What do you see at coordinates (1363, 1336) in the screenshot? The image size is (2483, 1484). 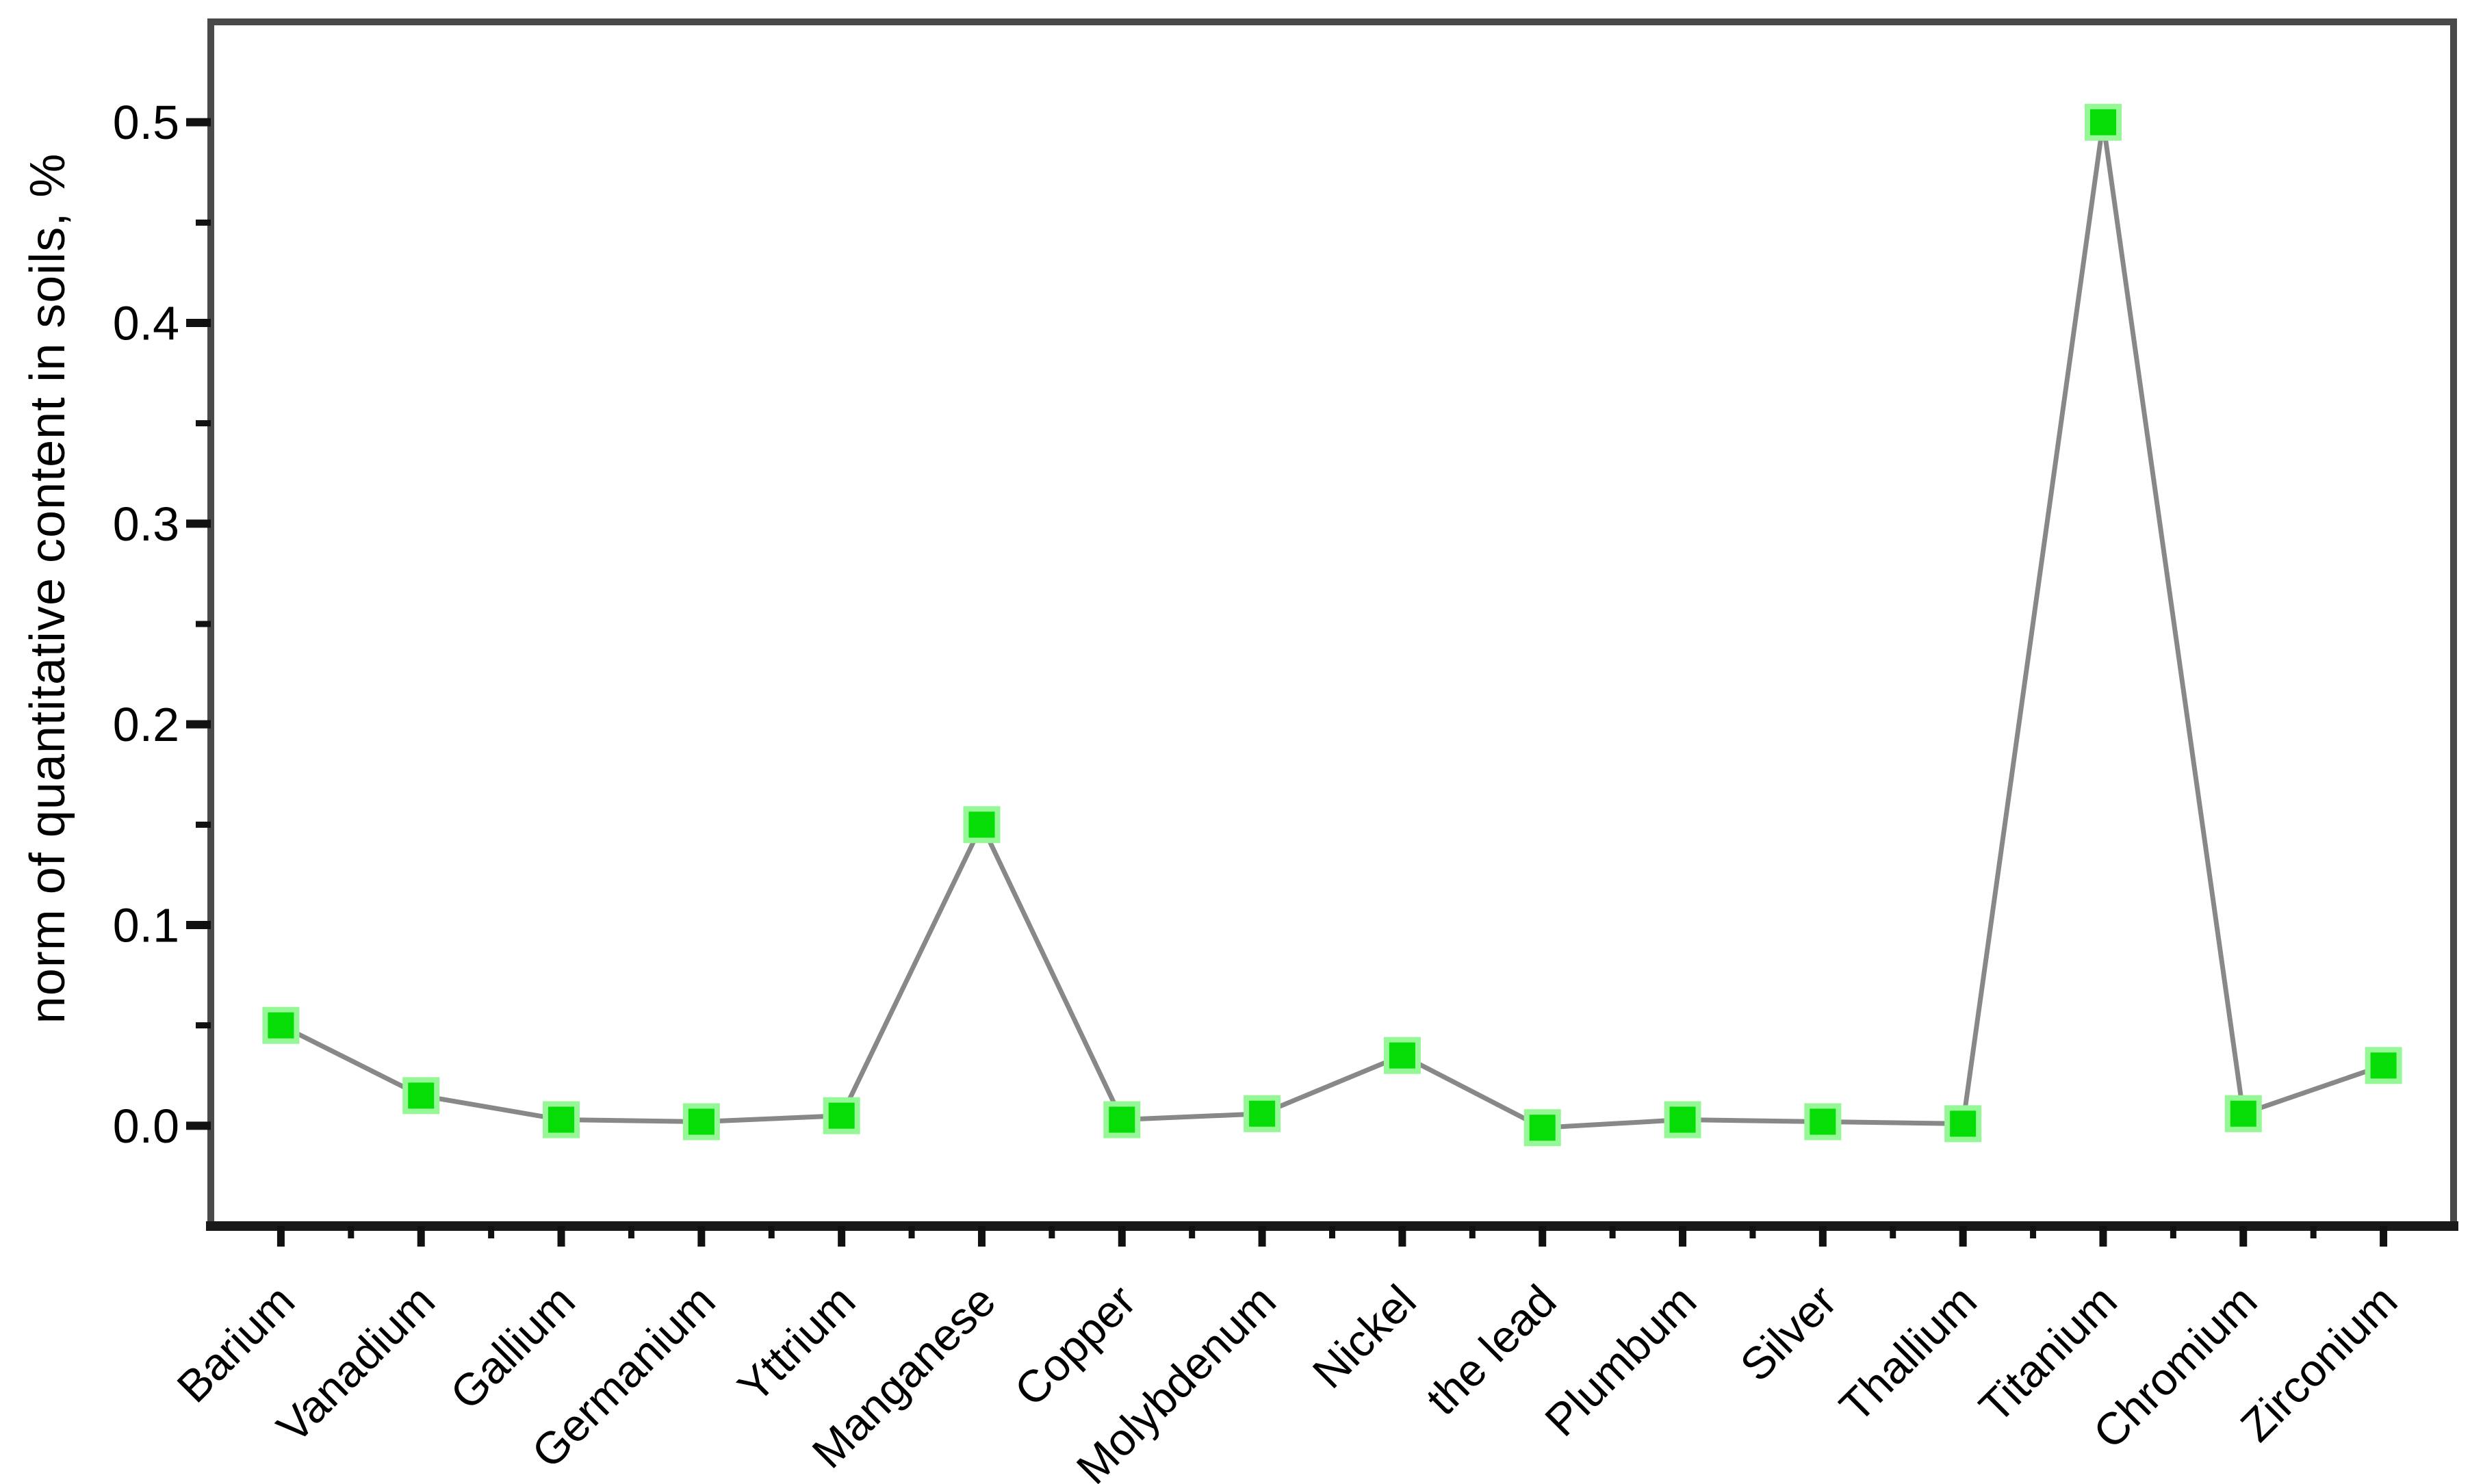 I see `x-axis-tick-label: Nickel` at bounding box center [1363, 1336].